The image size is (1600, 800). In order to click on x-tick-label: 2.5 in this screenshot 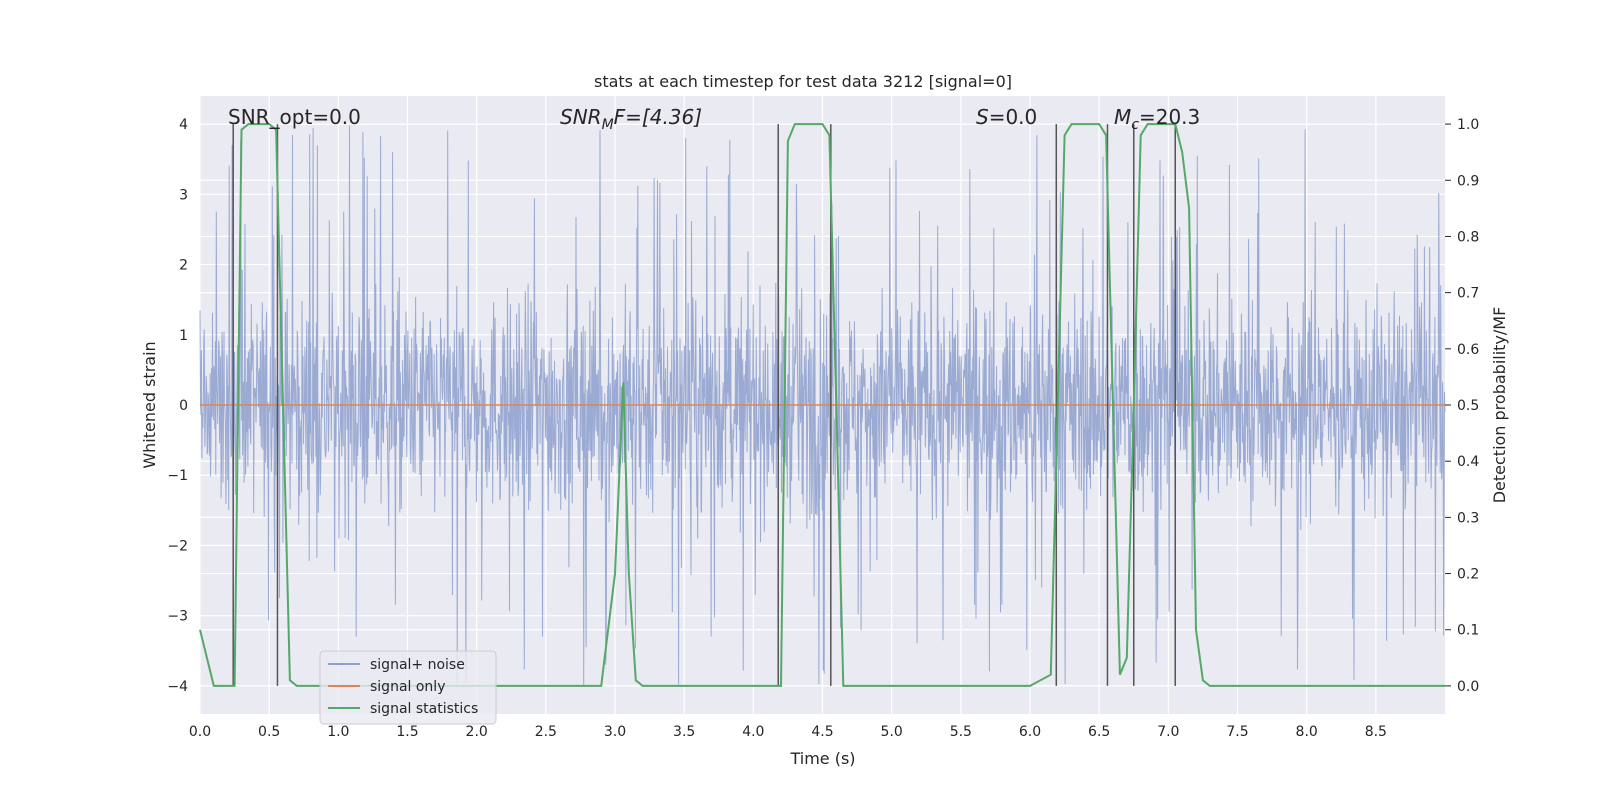, I will do `click(546, 732)`.